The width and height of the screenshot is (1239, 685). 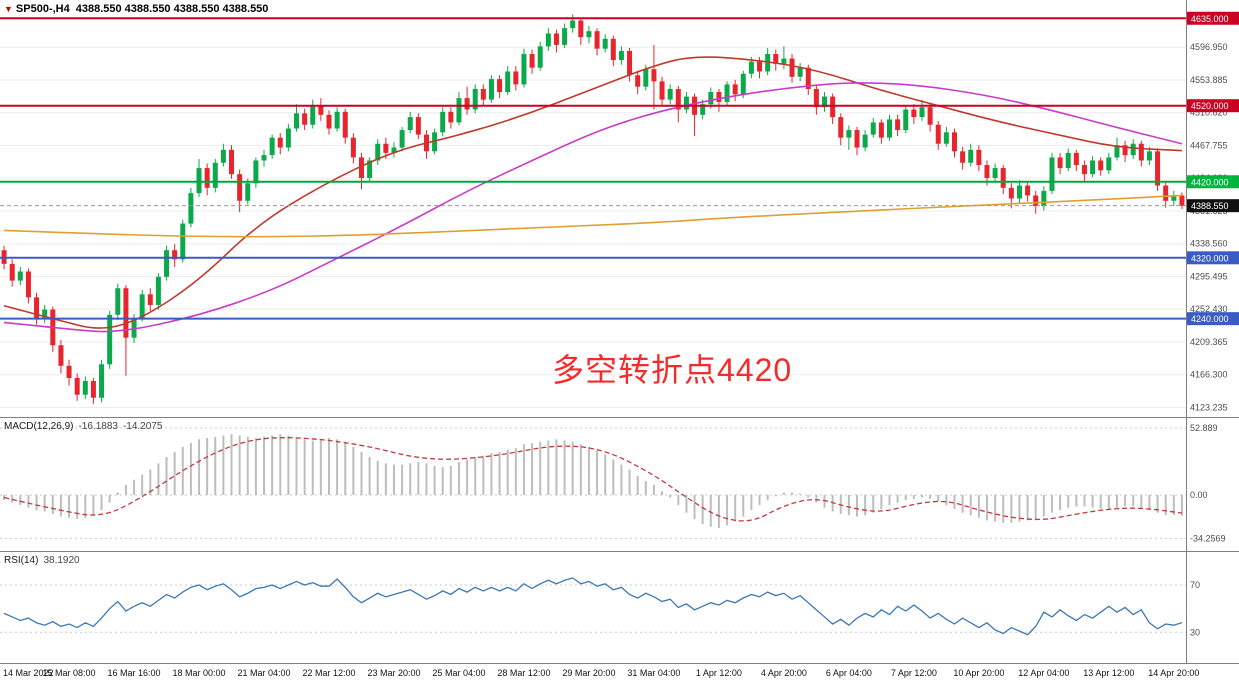 I want to click on svg-text: 52.889, so click(x=1204, y=428).